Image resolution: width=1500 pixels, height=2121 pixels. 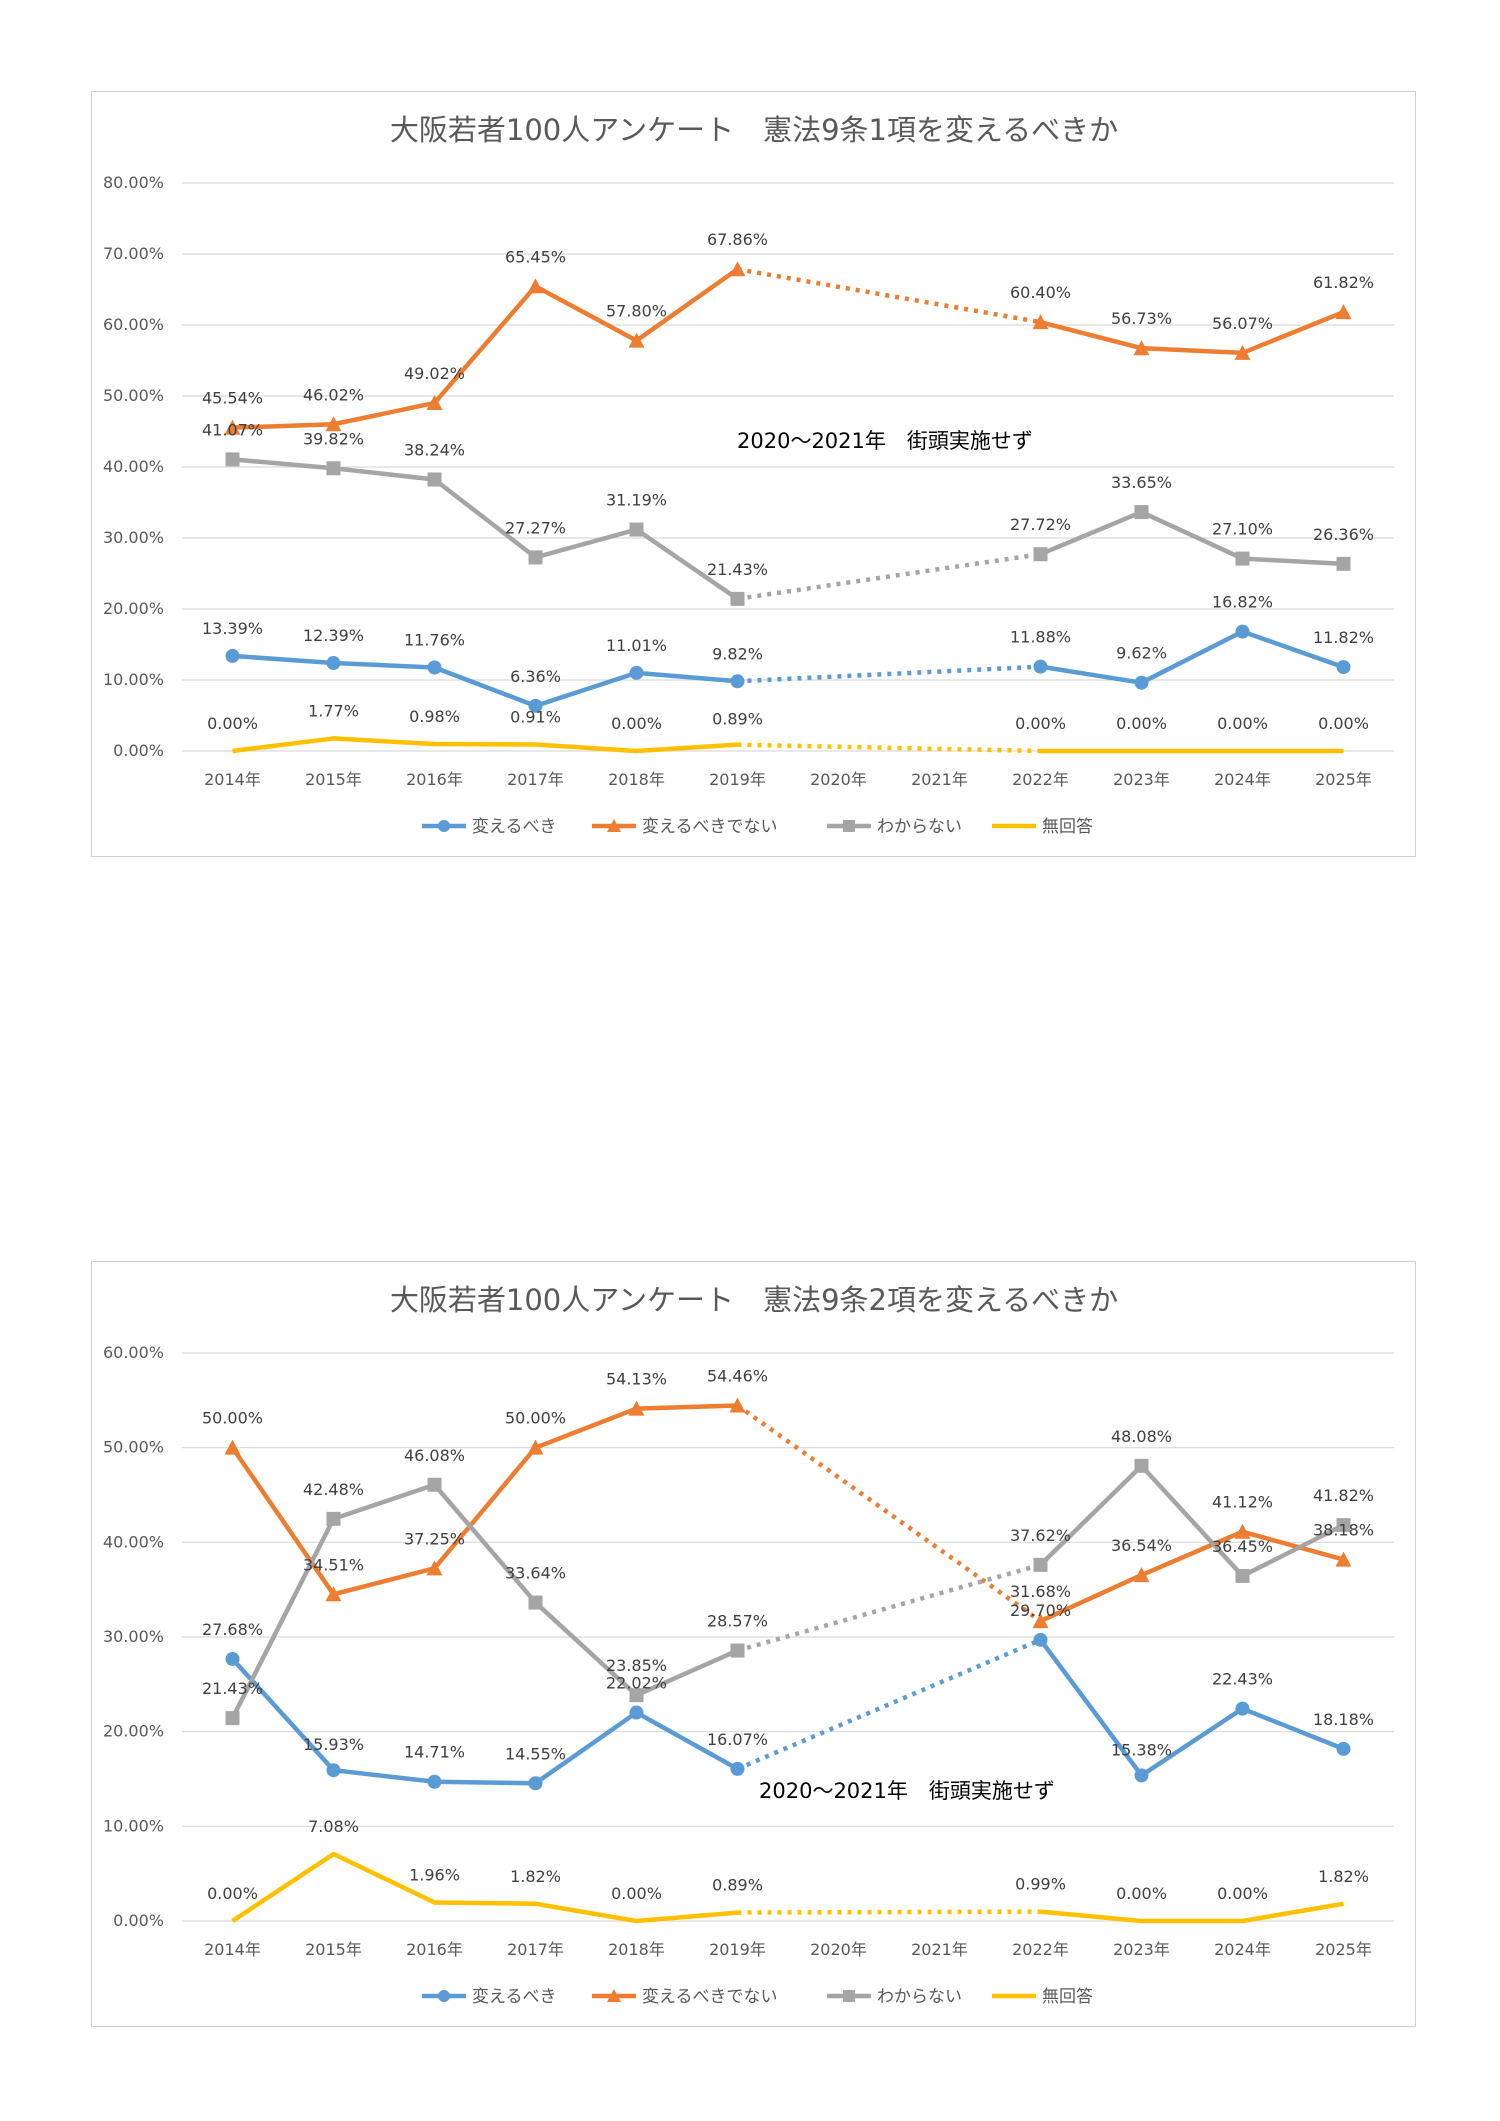 I want to click on legend-marker-circle, so click(x=444, y=826).